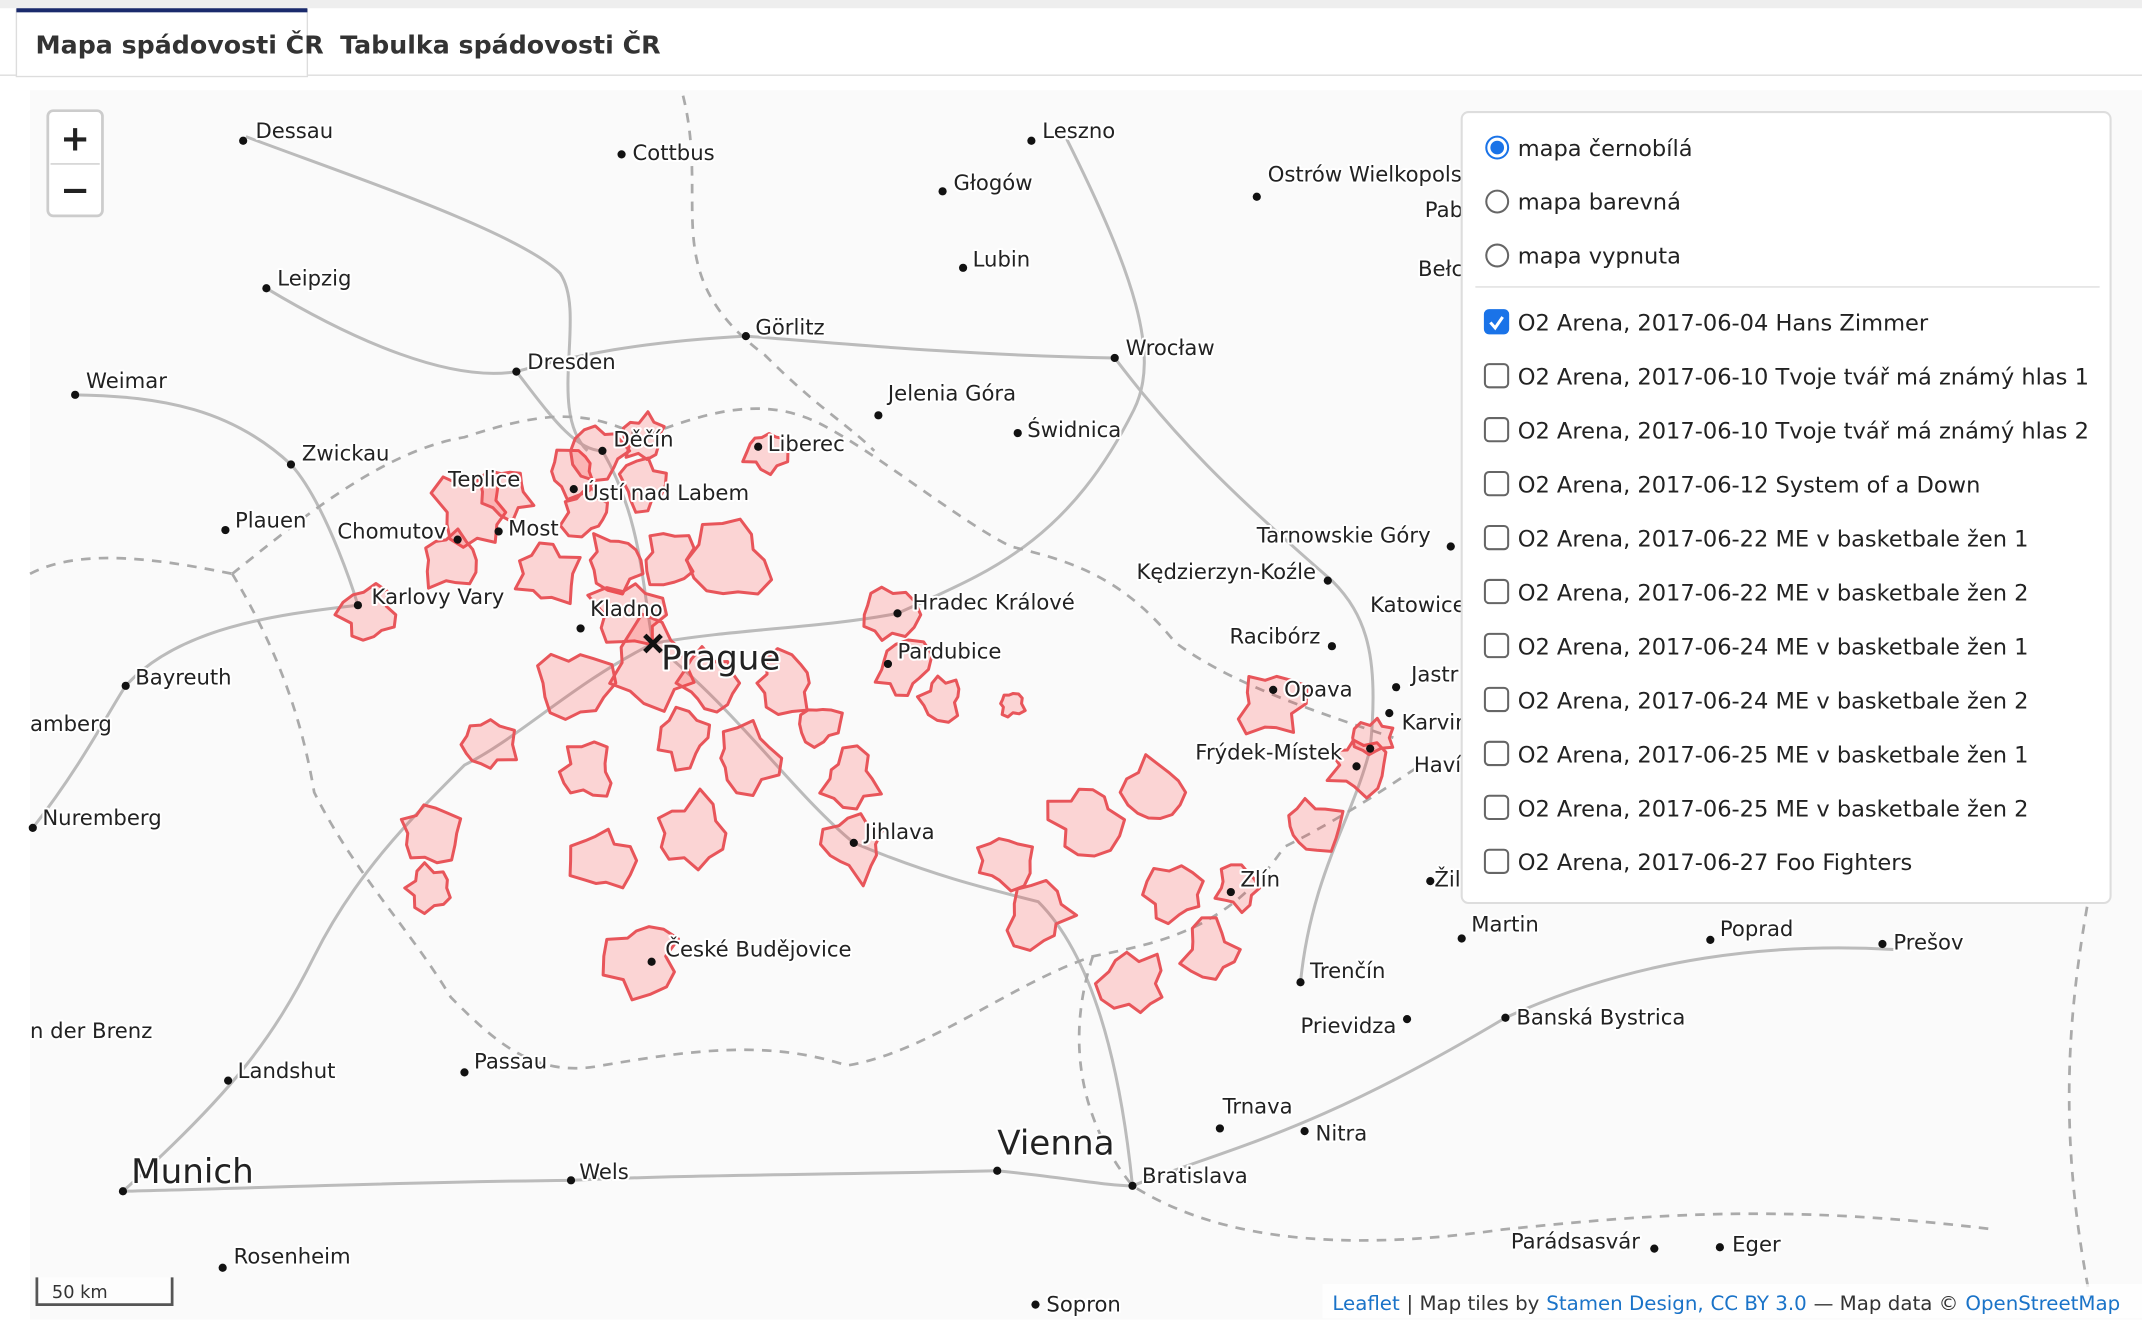  Describe the element at coordinates (314, 278) in the screenshot. I see `city-label: Leipzig` at that location.